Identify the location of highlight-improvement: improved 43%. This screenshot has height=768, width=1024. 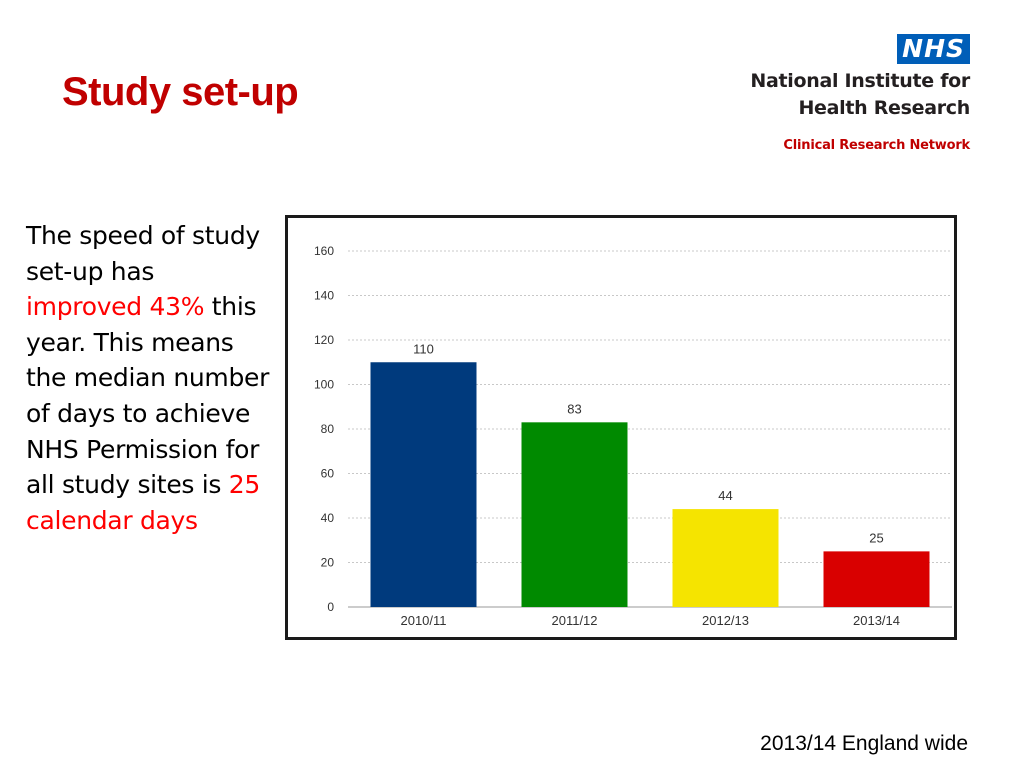
(115, 307).